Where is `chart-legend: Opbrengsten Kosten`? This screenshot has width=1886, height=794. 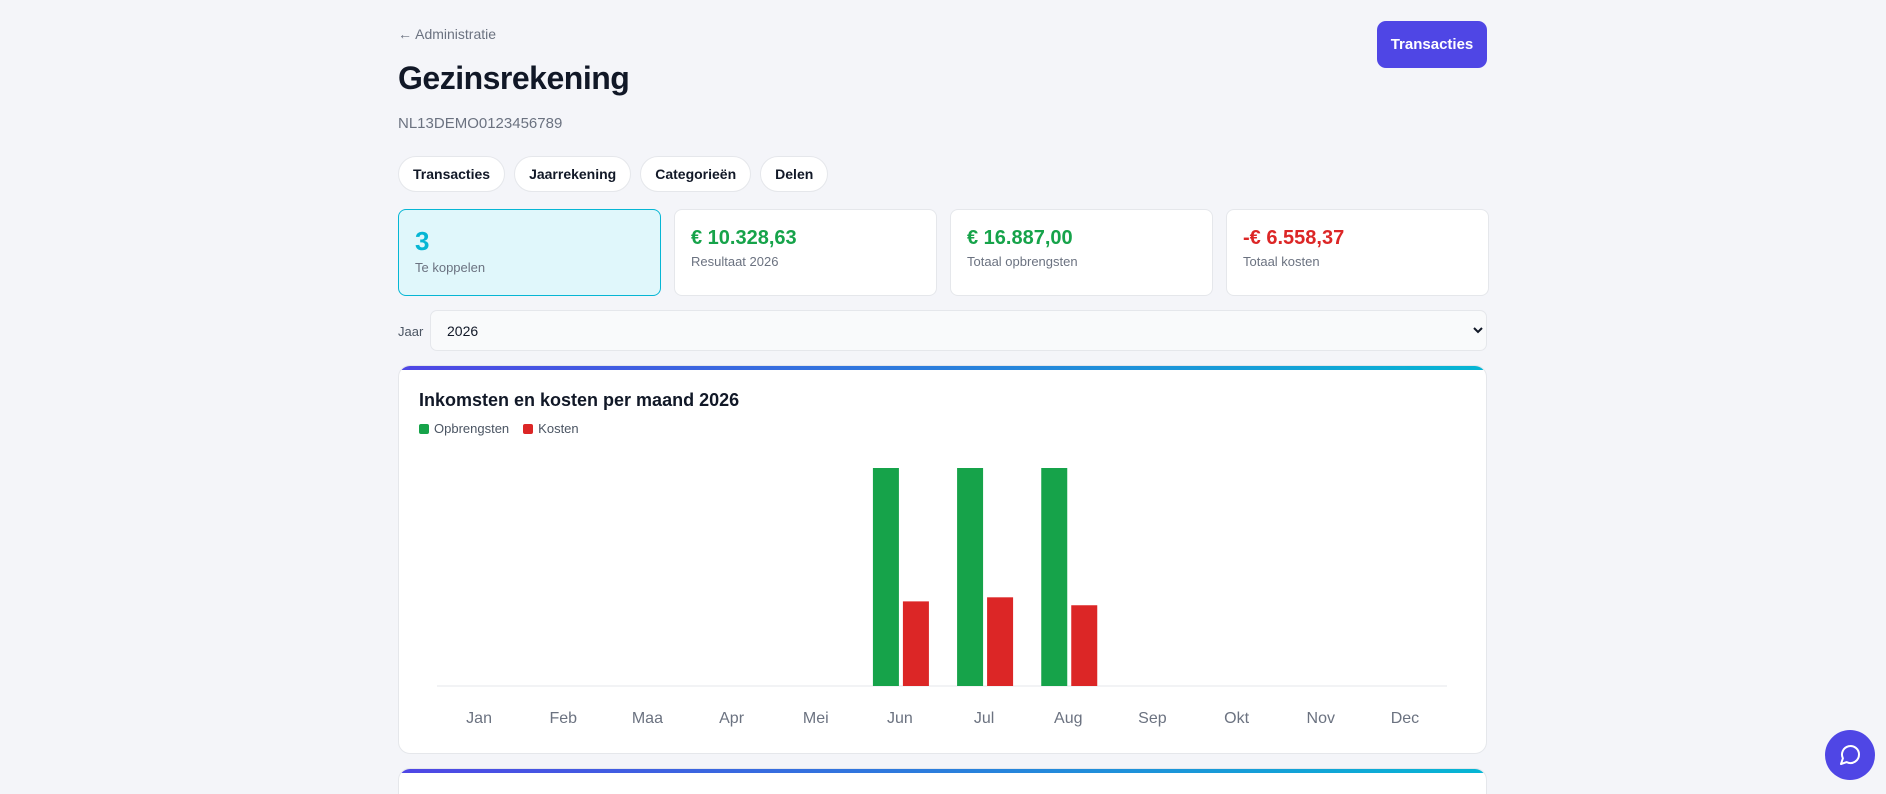
chart-legend: Opbrengsten Kosten is located at coordinates (499, 428).